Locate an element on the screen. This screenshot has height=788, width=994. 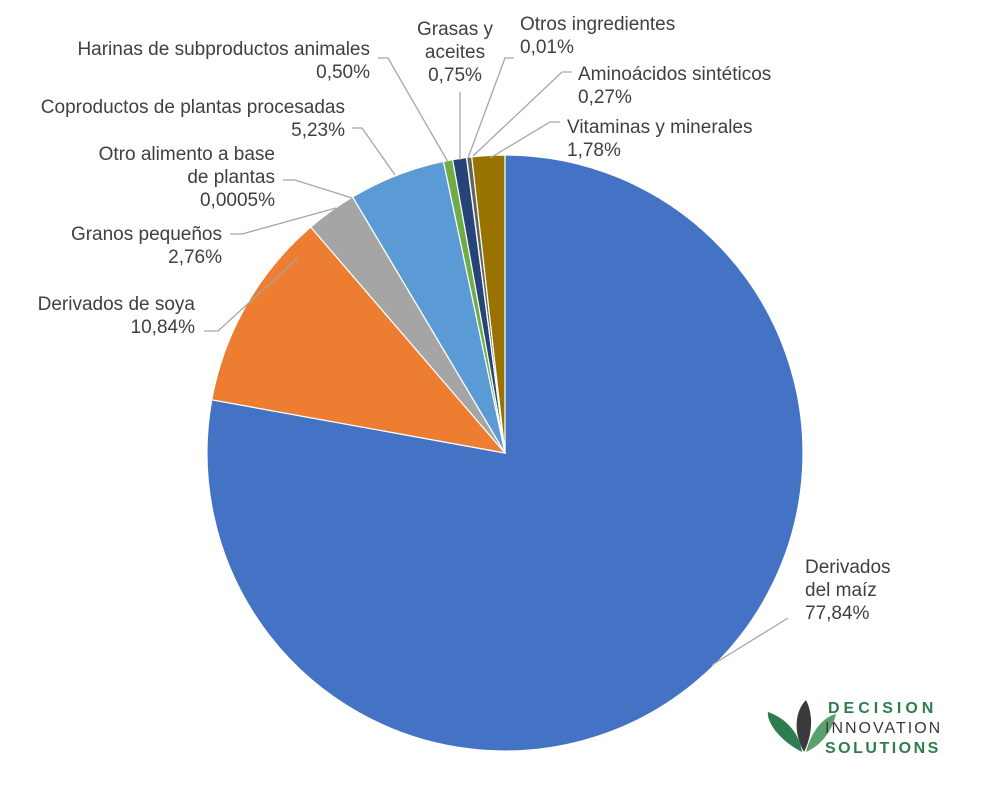
slice-category-label-4: Coproductos de plantas procesadas is located at coordinates (193, 107).